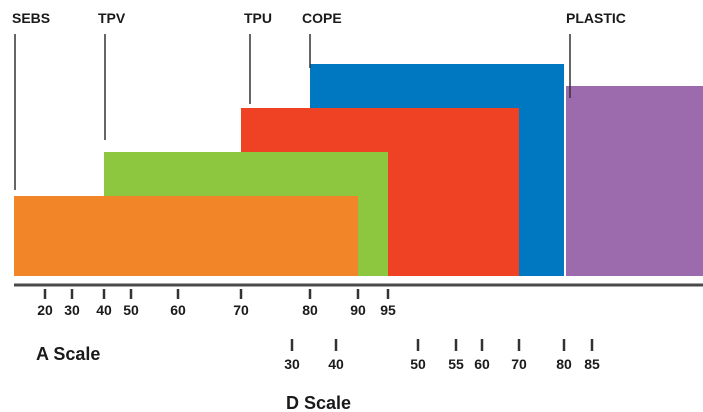  Describe the element at coordinates (104, 310) in the screenshot. I see `a-tick-label-40: 40` at that location.